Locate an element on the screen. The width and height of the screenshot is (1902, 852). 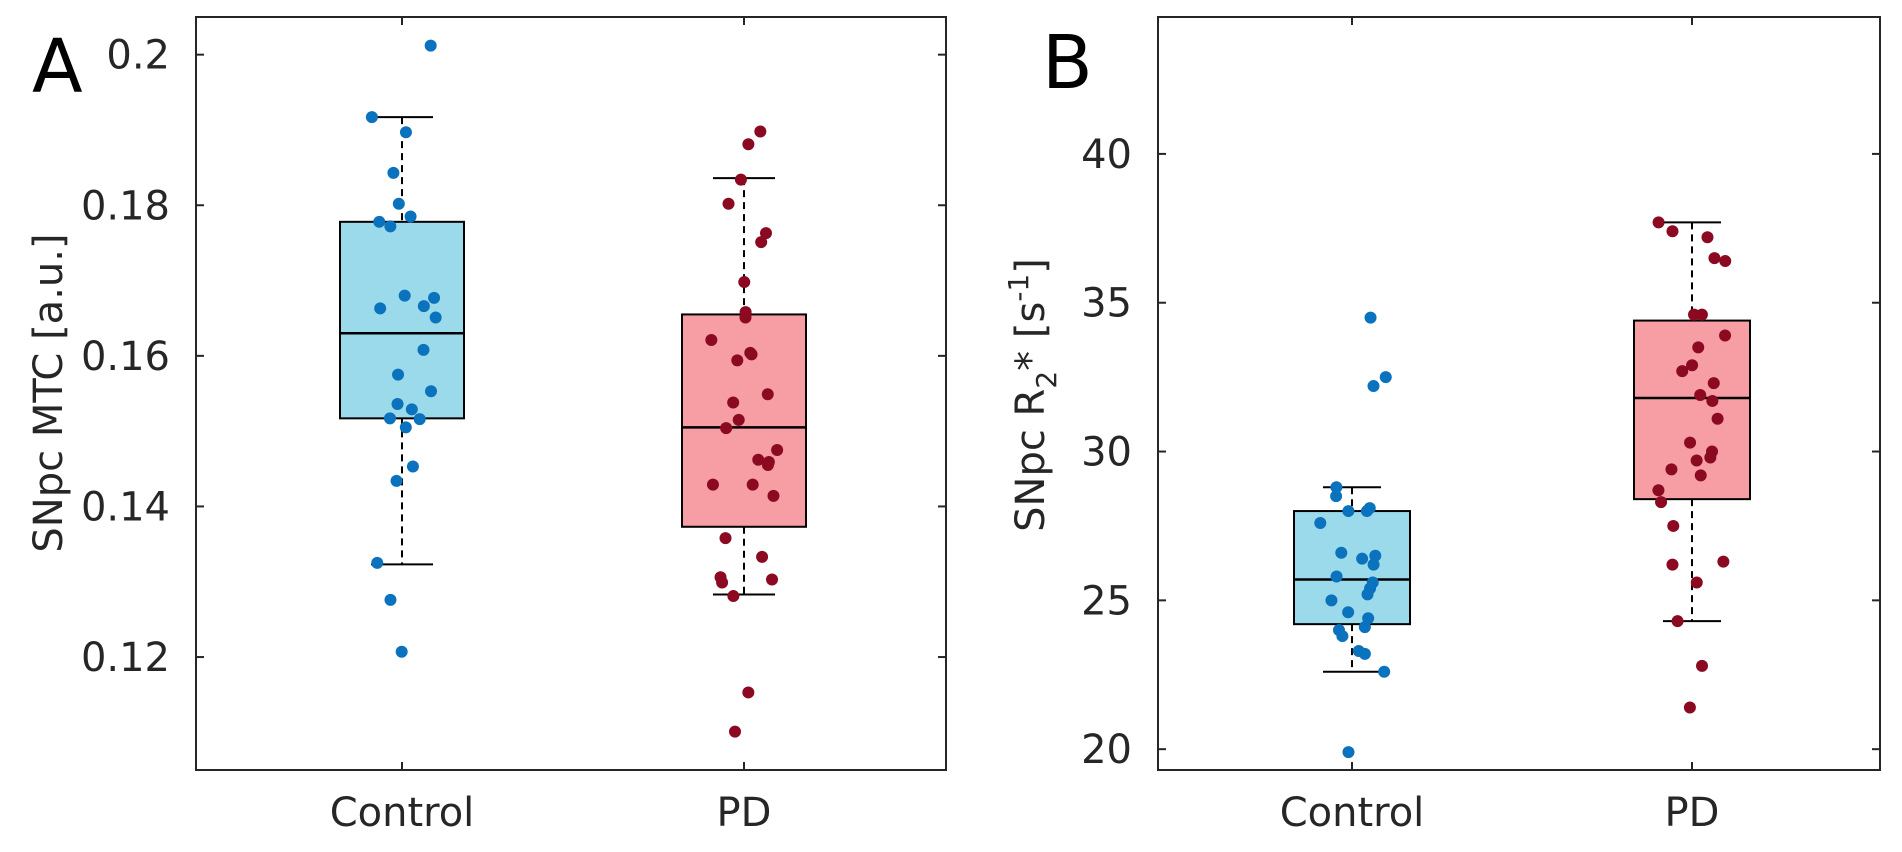
y-tick-label: 30 is located at coordinates (1106, 453).